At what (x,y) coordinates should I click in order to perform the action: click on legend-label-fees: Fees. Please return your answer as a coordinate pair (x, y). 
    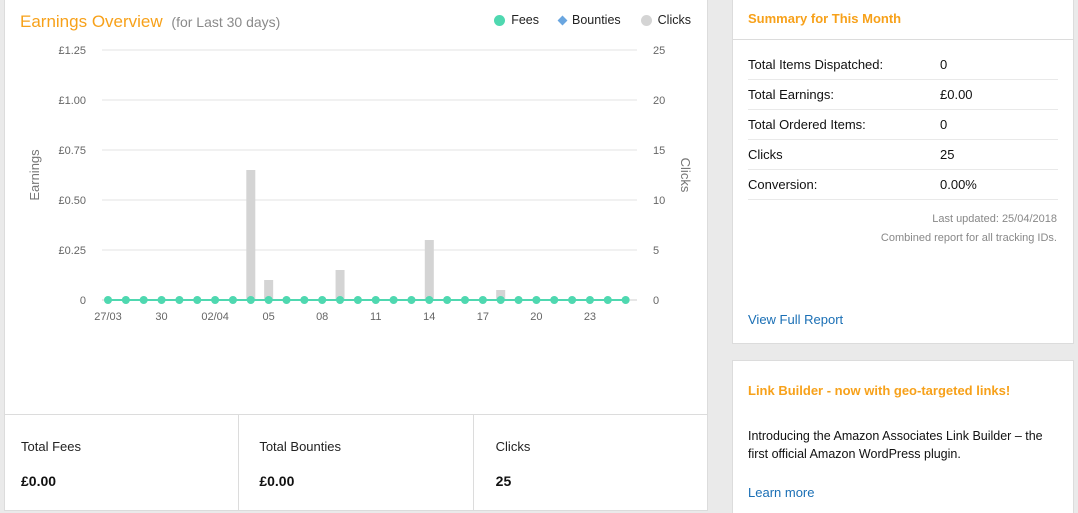
    Looking at the image, I should click on (525, 20).